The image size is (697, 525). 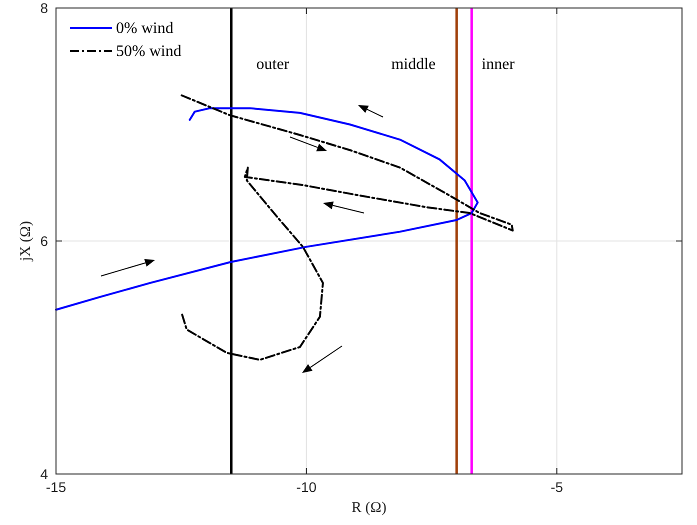 I want to click on annotation: outer, so click(x=273, y=64).